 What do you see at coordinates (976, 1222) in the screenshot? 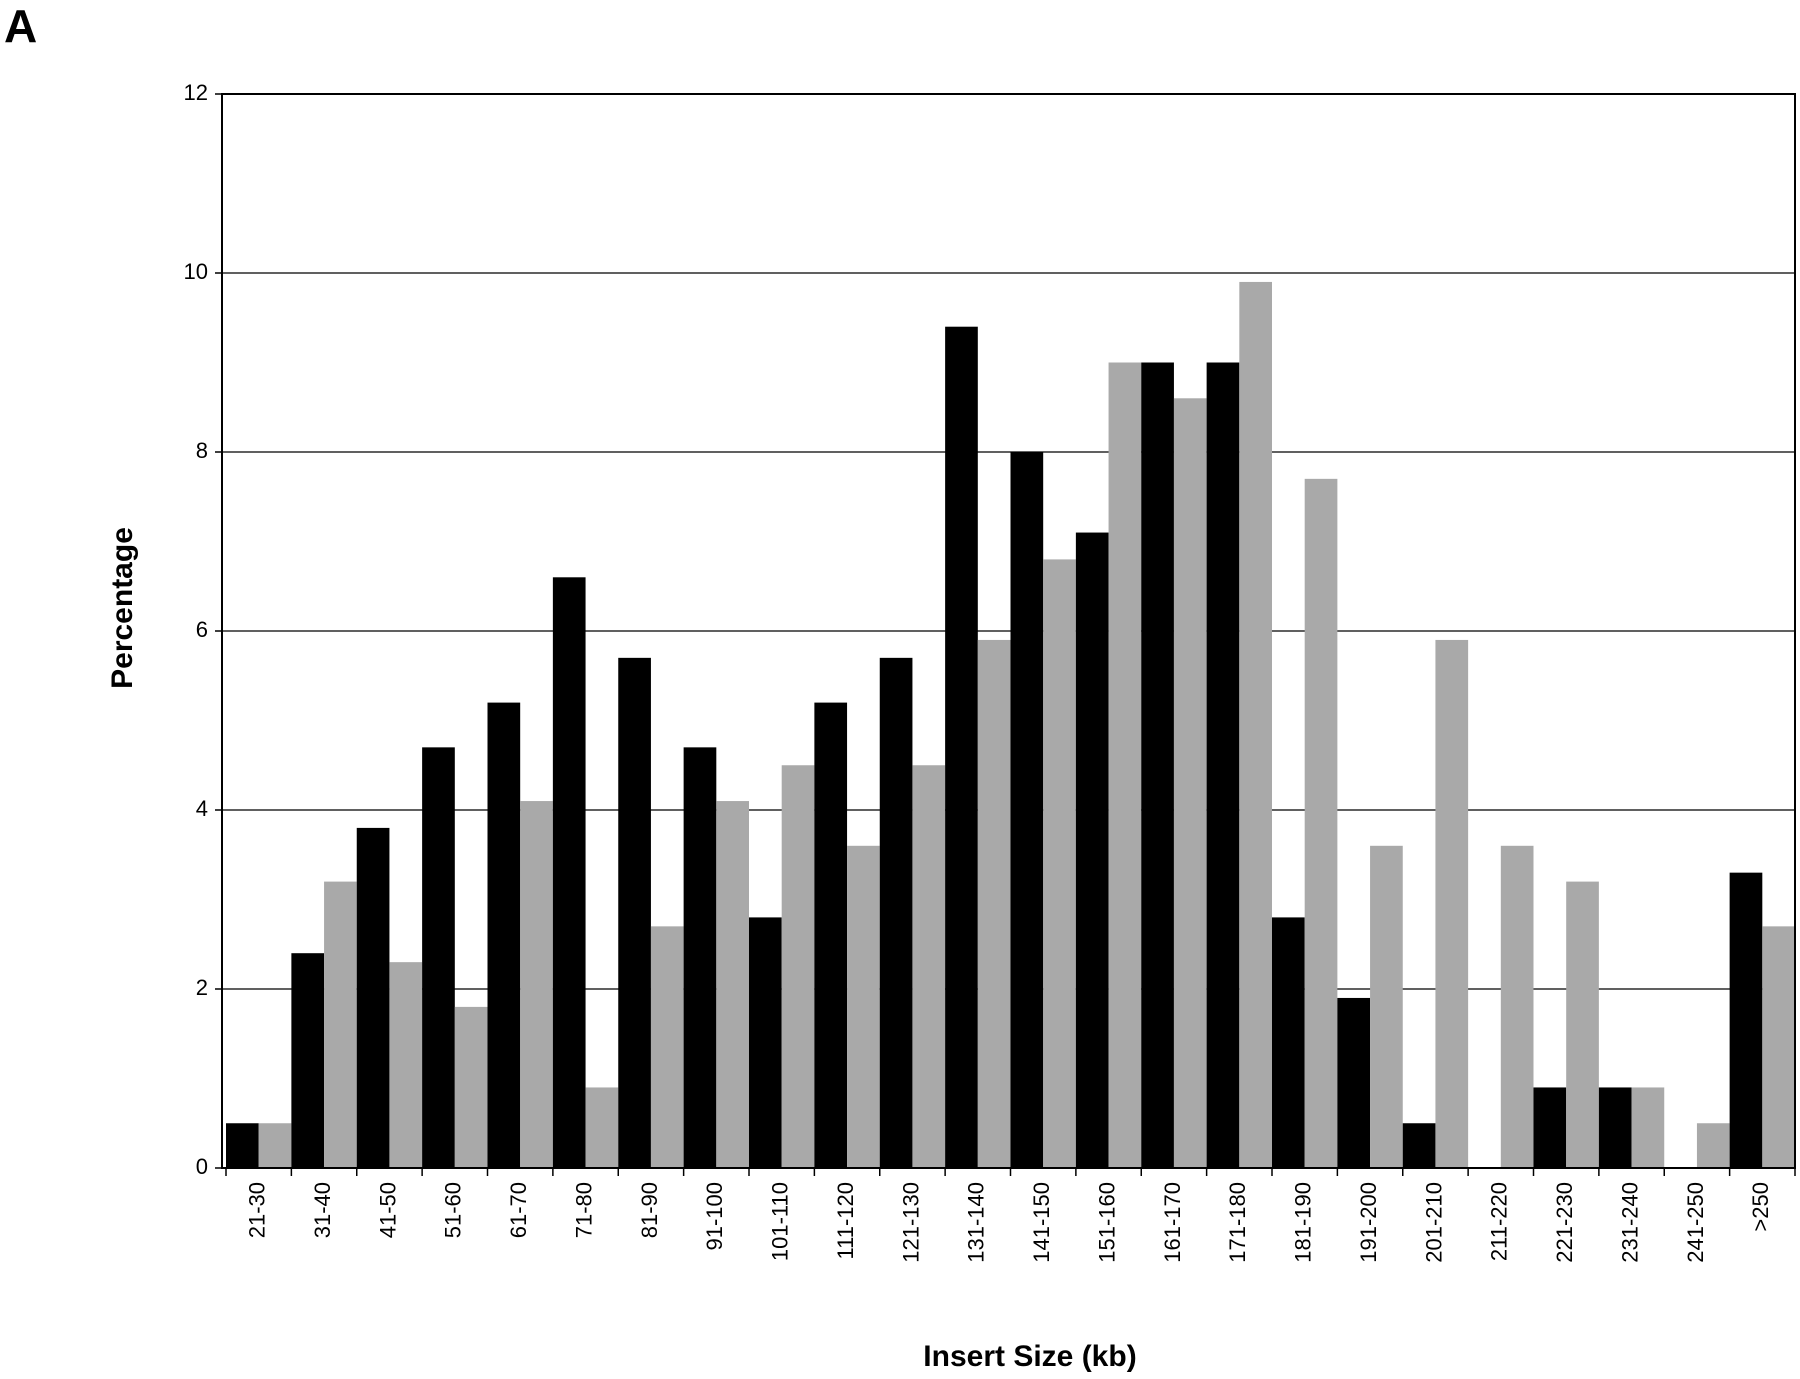
I see `x-tick-label: 131-140` at bounding box center [976, 1222].